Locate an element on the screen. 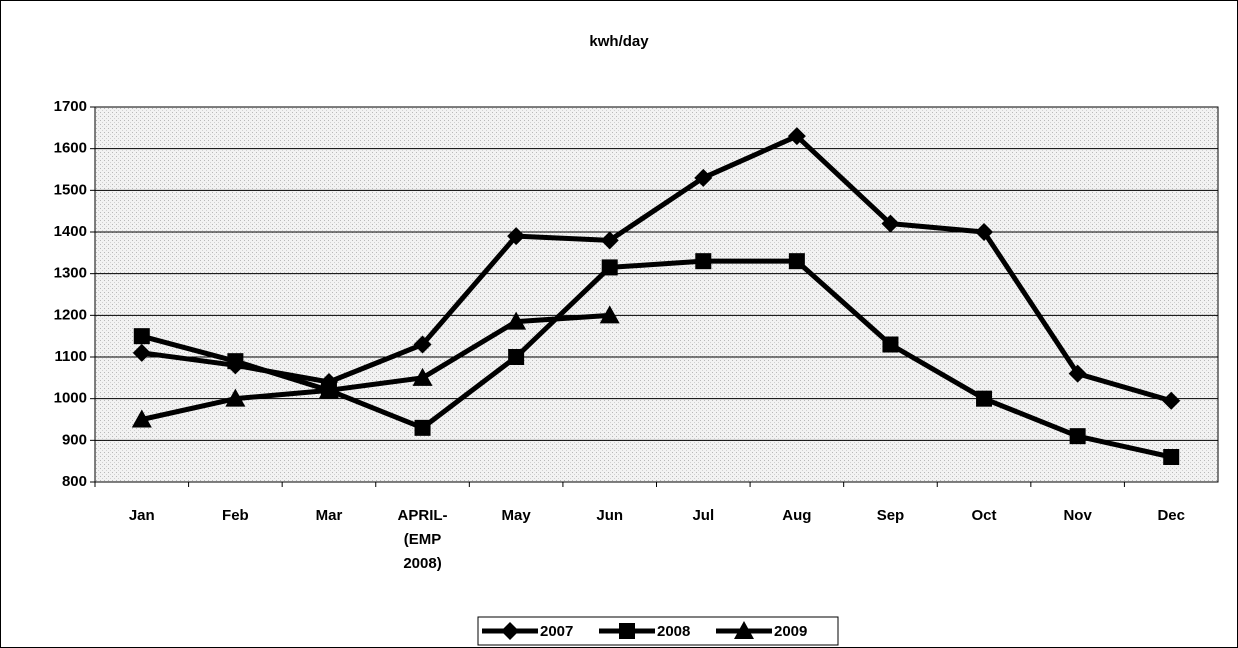 The image size is (1238, 648). x-tick-label: Sep is located at coordinates (890, 515).